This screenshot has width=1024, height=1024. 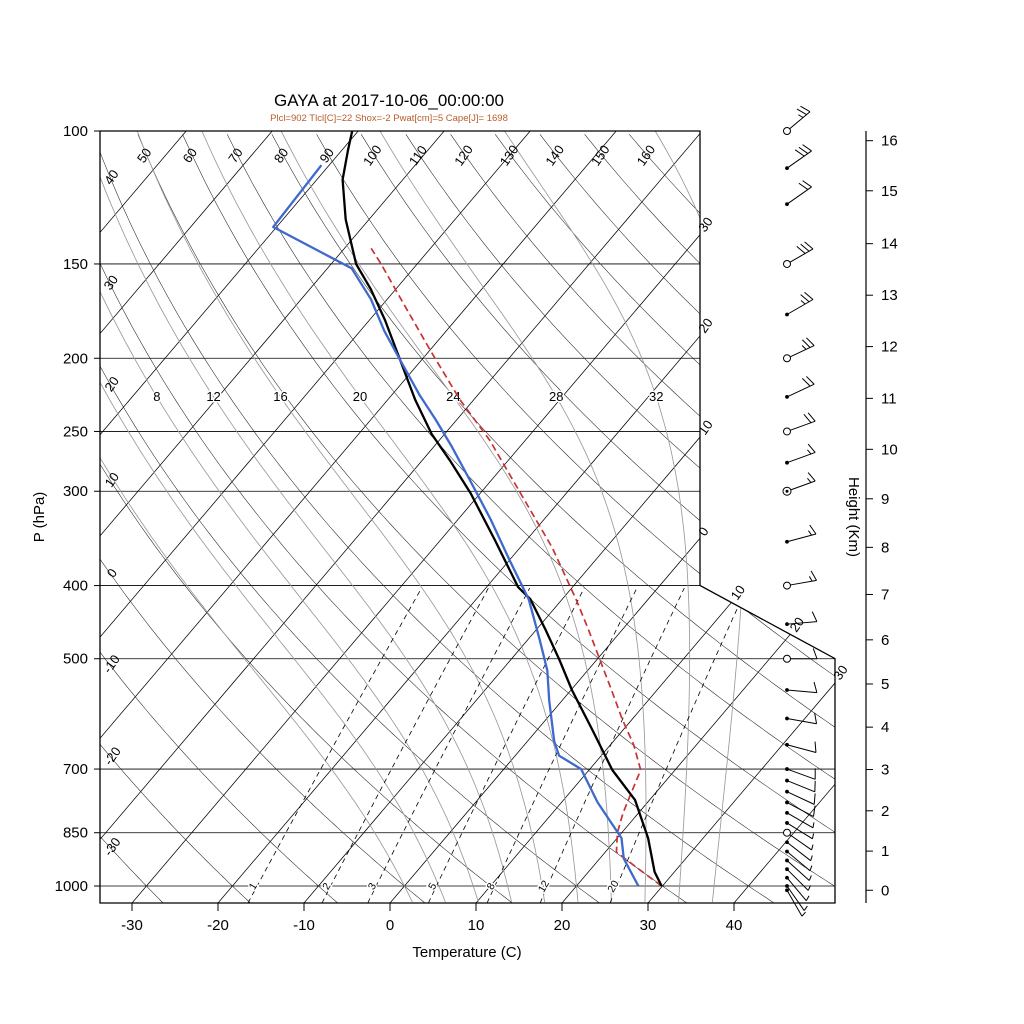 What do you see at coordinates (326, 155) in the screenshot?
I see `dry-adiabat-label-top: 90` at bounding box center [326, 155].